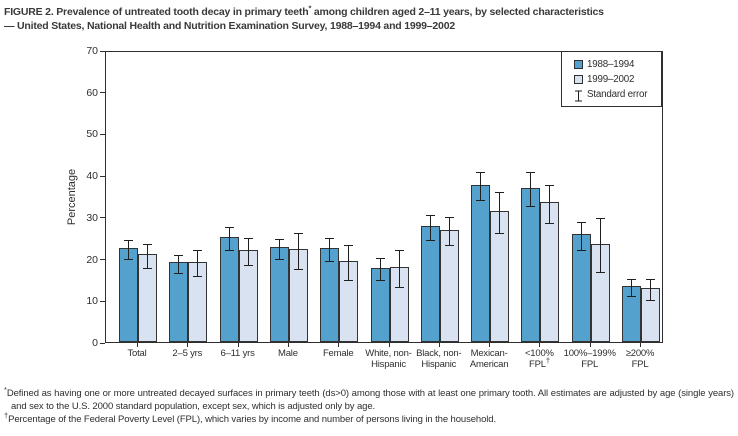  Describe the element at coordinates (237, 353) in the screenshot. I see `x-category-label: 6–11 yrs` at that location.